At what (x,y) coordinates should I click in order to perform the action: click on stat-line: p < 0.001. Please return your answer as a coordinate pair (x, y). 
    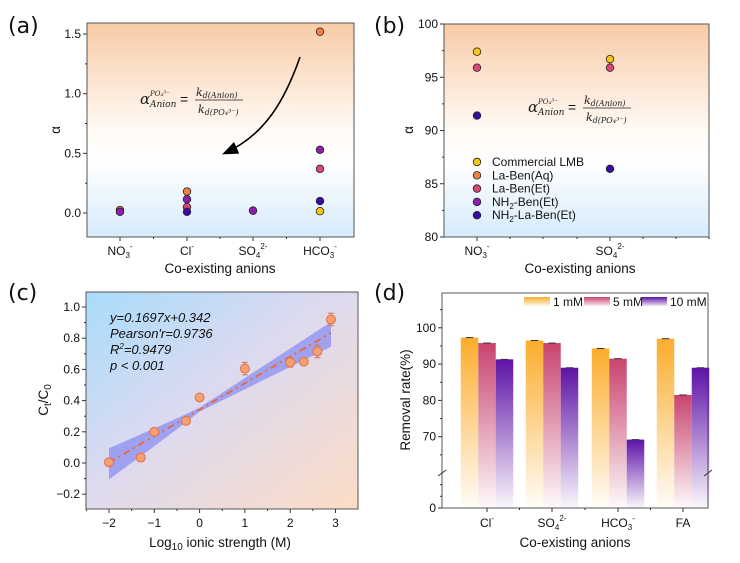
    Looking at the image, I should click on (137, 365).